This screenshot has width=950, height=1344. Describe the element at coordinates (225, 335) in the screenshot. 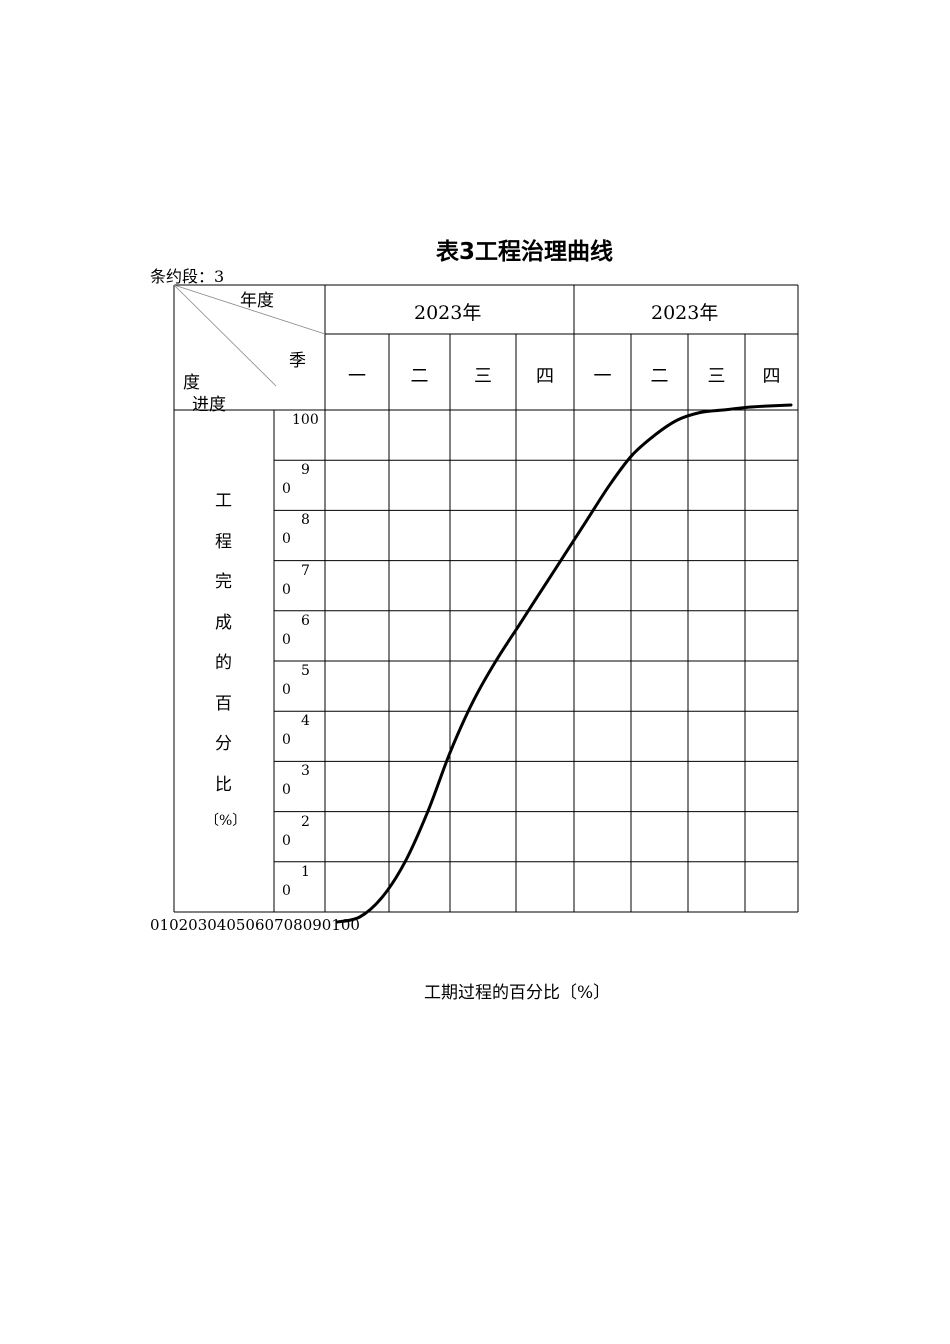

I see `header-diagonal-lower` at that location.